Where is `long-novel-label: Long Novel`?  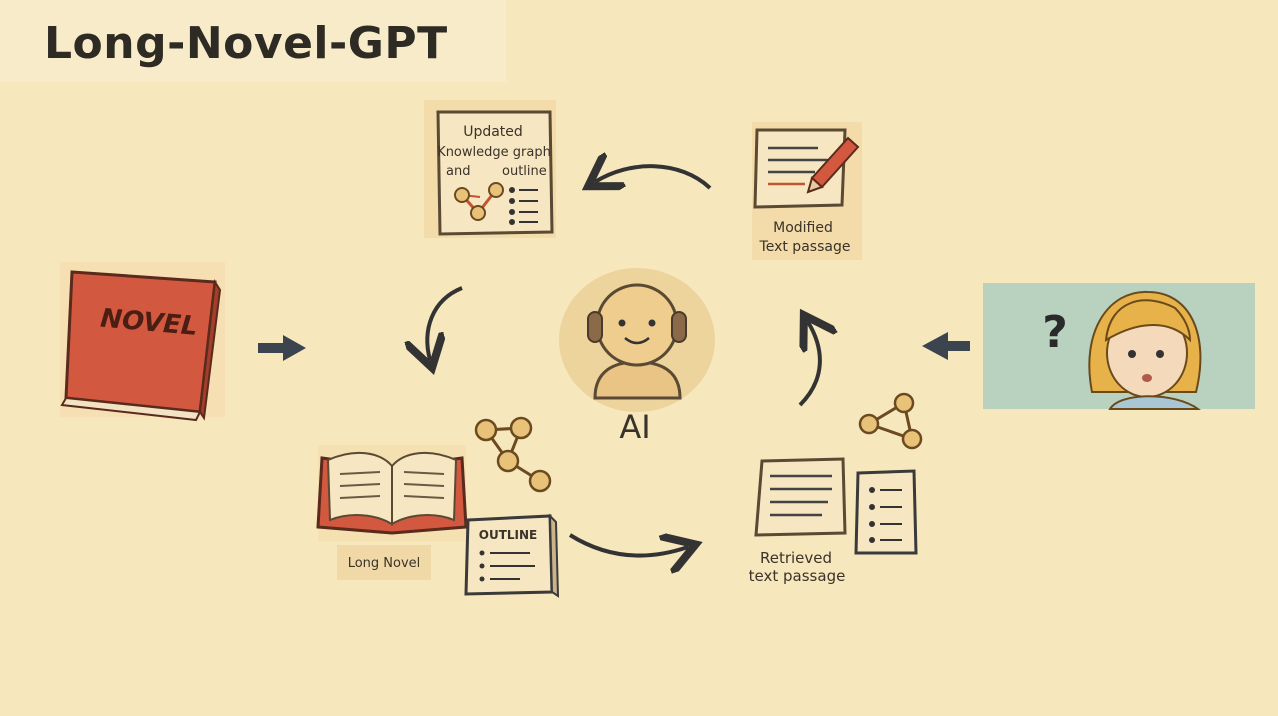
long-novel-label: Long Novel is located at coordinates (384, 563).